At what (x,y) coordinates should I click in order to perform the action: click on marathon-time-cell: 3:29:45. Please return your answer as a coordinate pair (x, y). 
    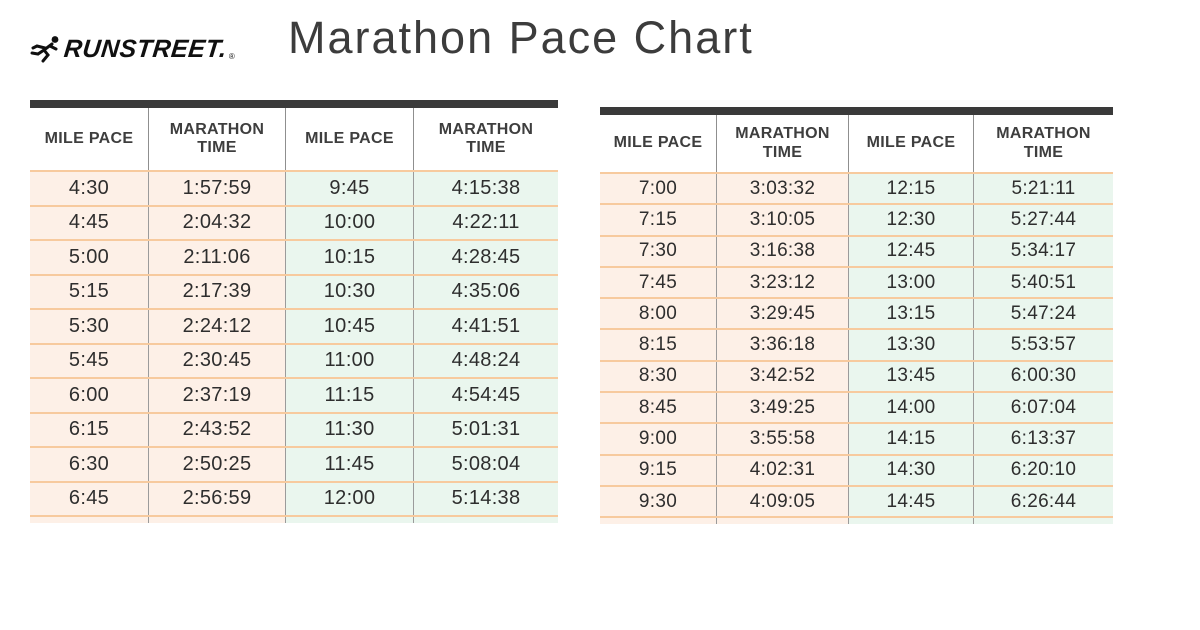
    Looking at the image, I should click on (782, 314).